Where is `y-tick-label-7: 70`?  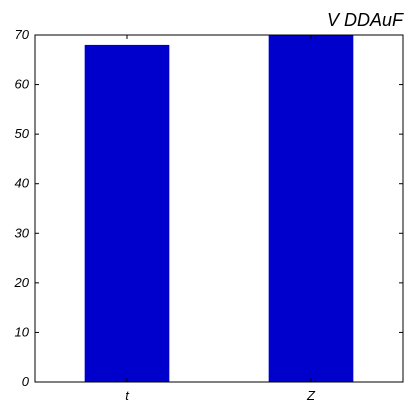
y-tick-label-7: 70 is located at coordinates (22, 34).